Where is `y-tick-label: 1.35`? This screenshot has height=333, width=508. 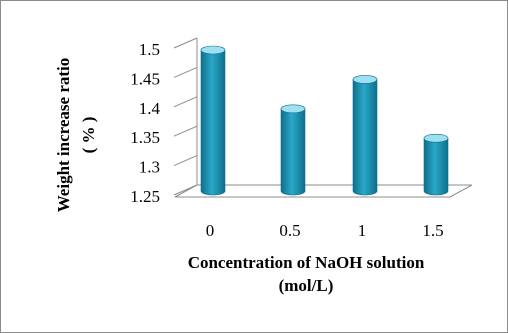 y-tick-label: 1.35 is located at coordinates (145, 137).